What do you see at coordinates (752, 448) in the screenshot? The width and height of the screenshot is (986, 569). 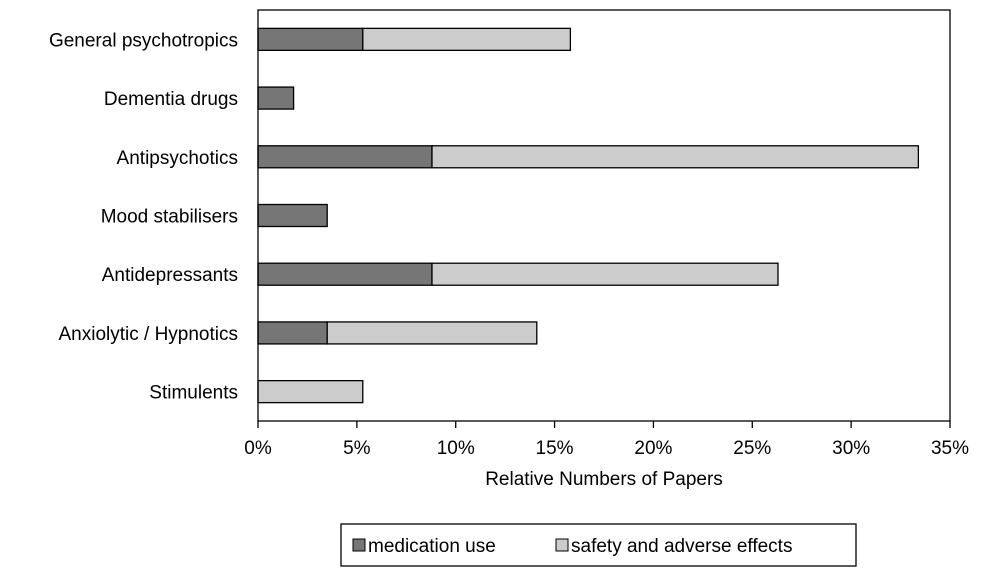 I see `x-tick-label: 25%` at bounding box center [752, 448].